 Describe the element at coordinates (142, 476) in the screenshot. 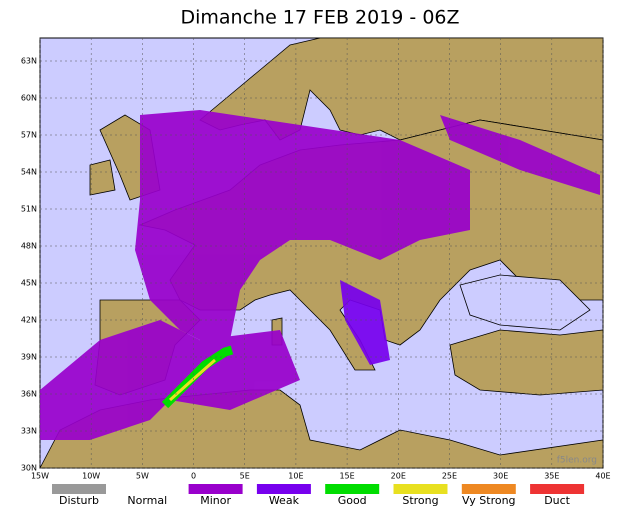

I see `lon-label: 5W` at that location.